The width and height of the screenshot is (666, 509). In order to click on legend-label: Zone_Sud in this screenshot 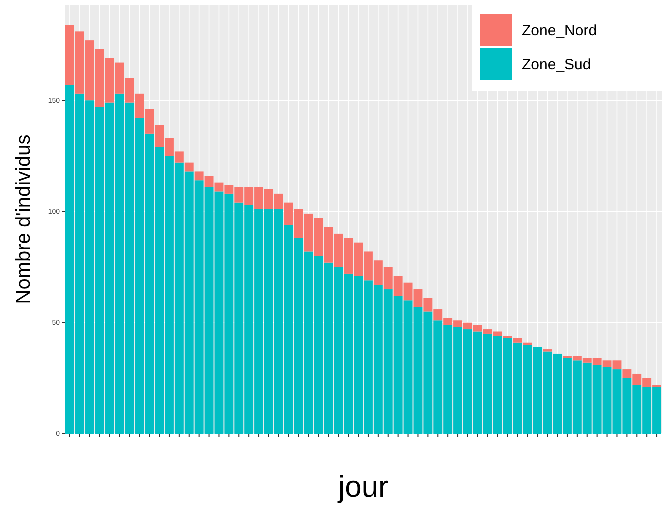, I will do `click(557, 65)`.